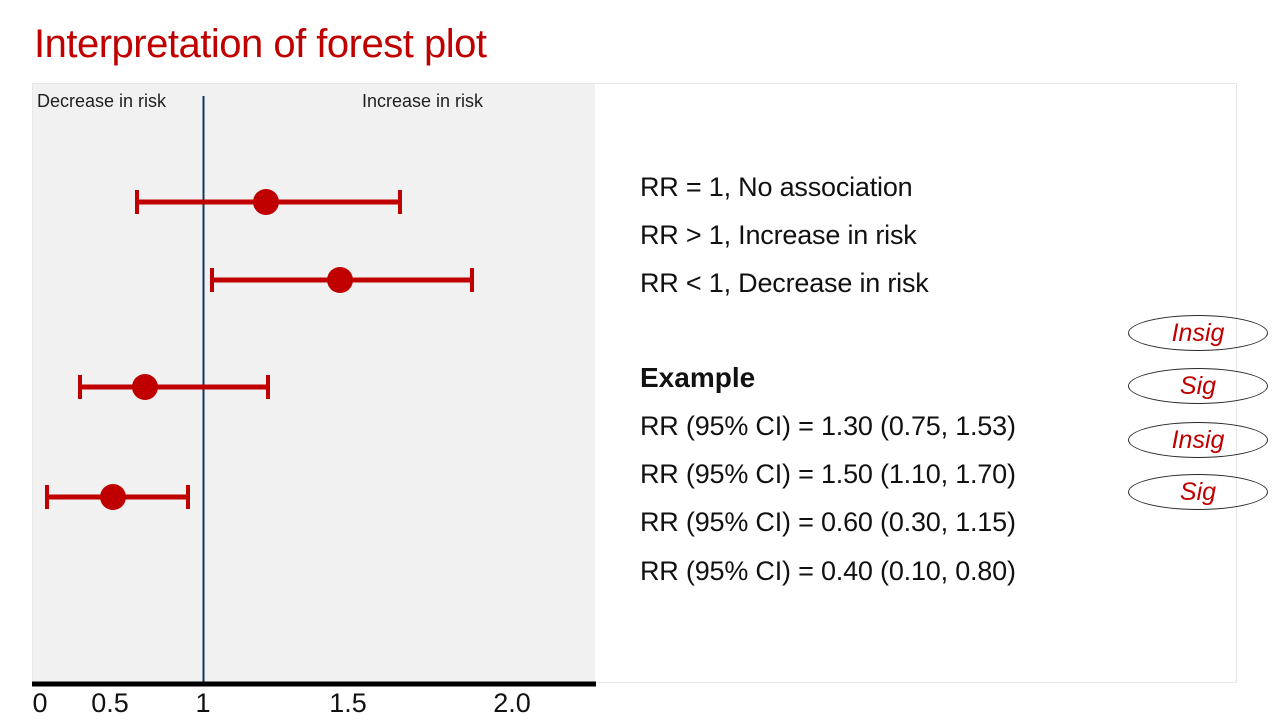 This screenshot has height=720, width=1280. What do you see at coordinates (828, 522) in the screenshot?
I see `example-row-3-text: RR (95% CI) = 0.60 (0.30, 1.15)` at bounding box center [828, 522].